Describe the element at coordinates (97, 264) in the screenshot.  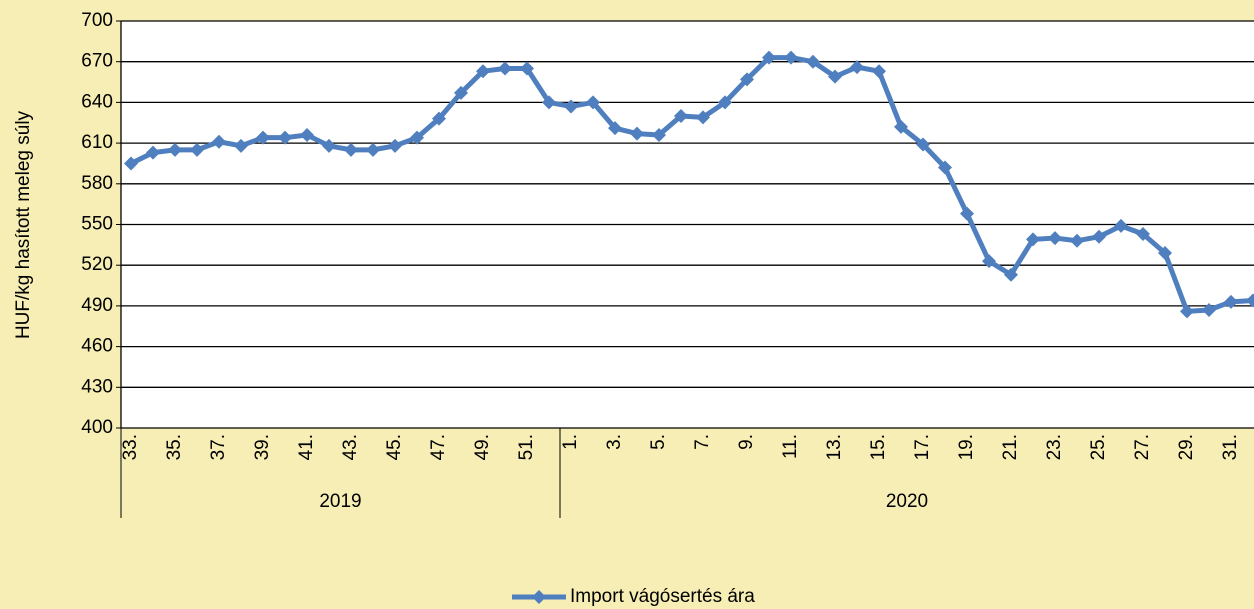
I see `y-tick-label: 520` at that location.